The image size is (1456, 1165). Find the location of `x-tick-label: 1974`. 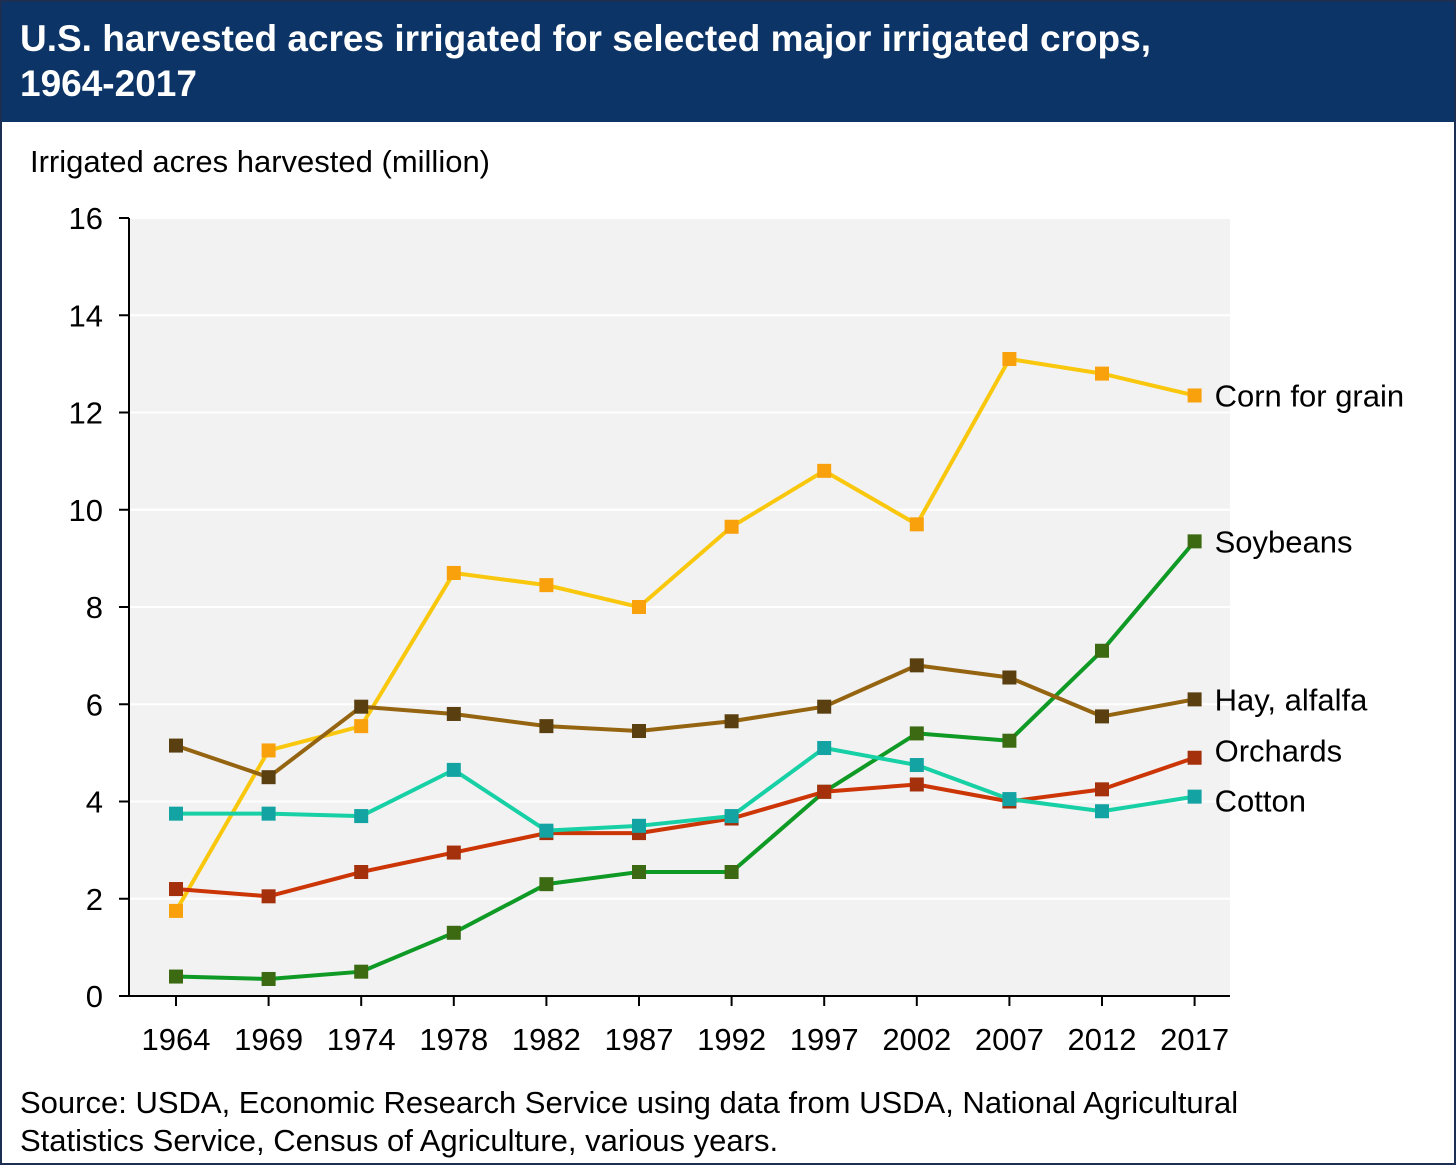

x-tick-label: 1974 is located at coordinates (361, 1039).